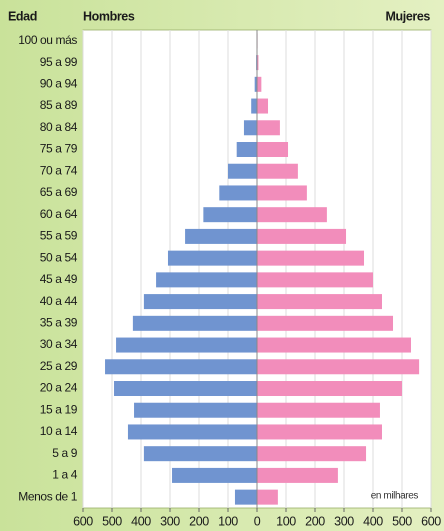 The image size is (444, 531). What do you see at coordinates (257, 521) in the screenshot?
I see `x-tick-label: 0` at bounding box center [257, 521].